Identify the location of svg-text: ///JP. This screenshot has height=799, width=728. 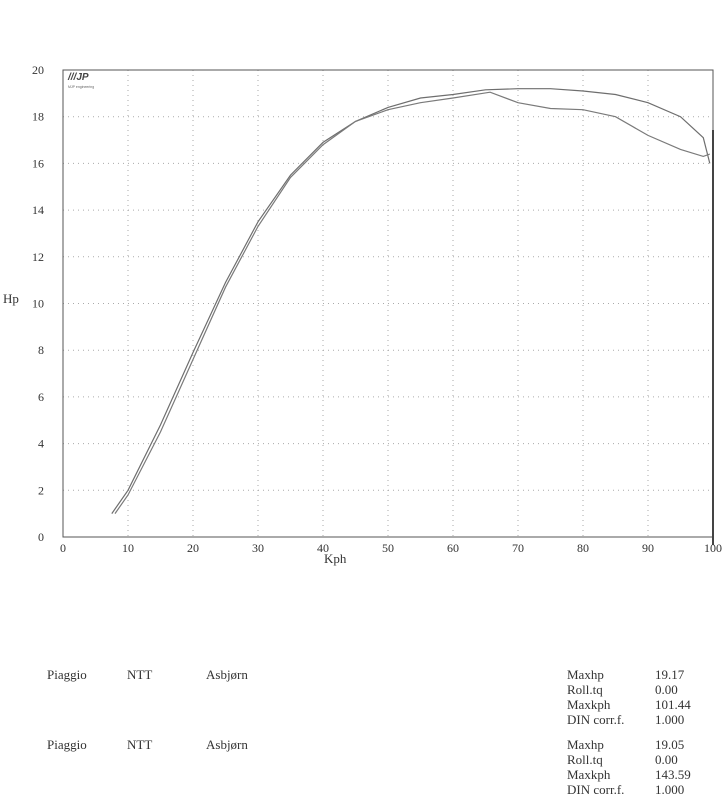
(78, 77).